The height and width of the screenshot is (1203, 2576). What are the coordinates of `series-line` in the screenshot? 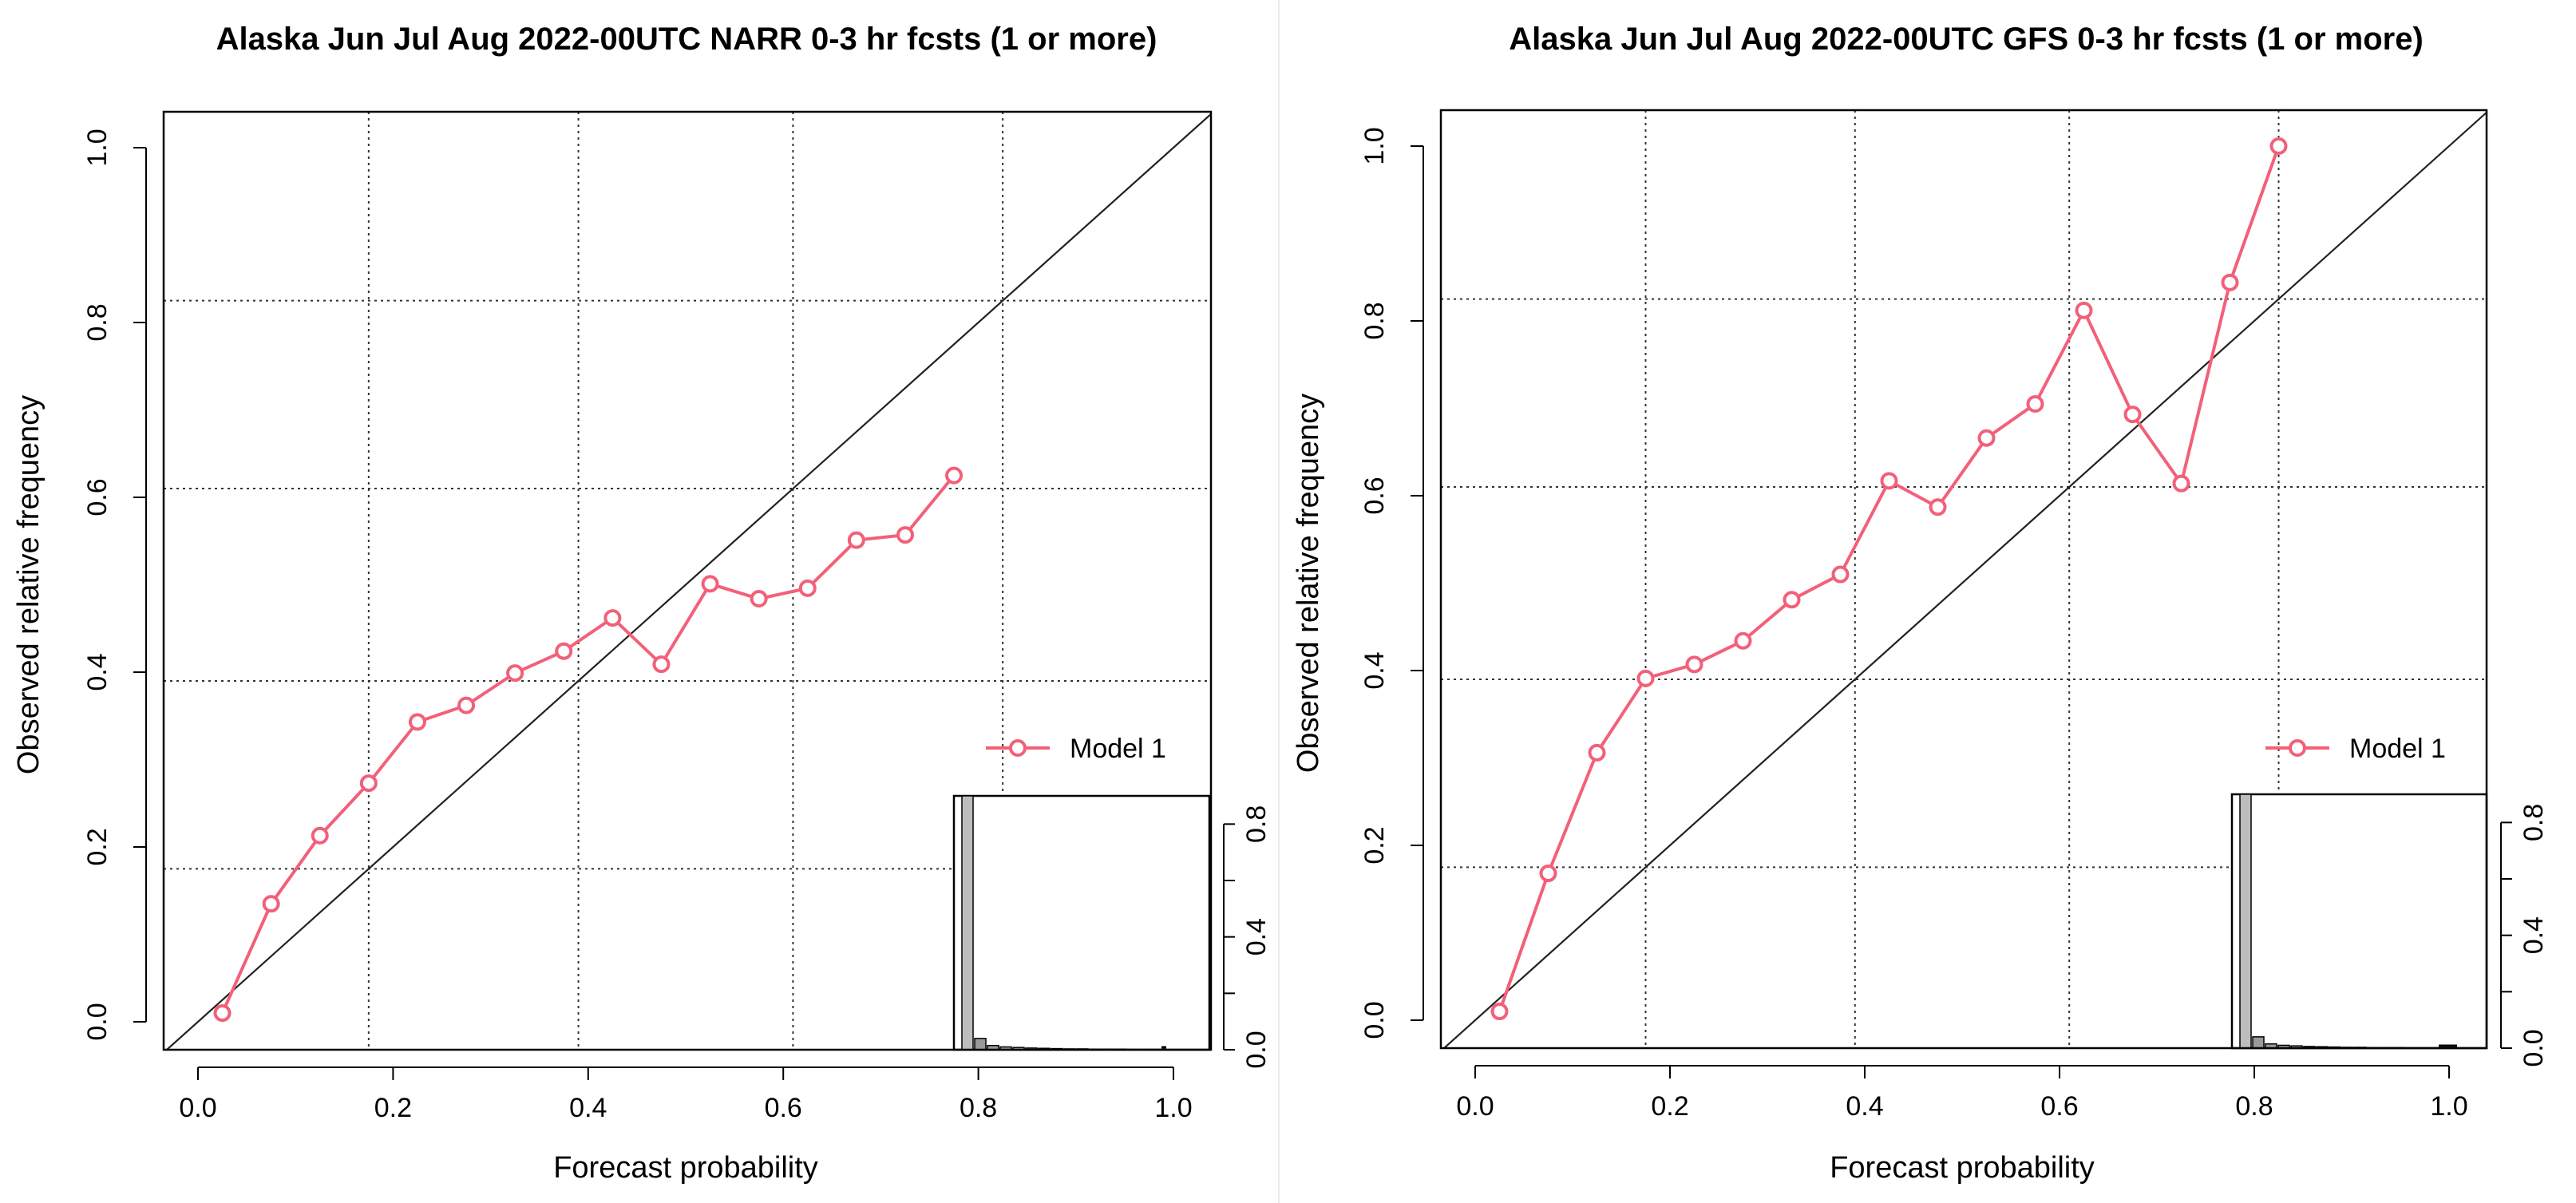 It's located at (588, 744).